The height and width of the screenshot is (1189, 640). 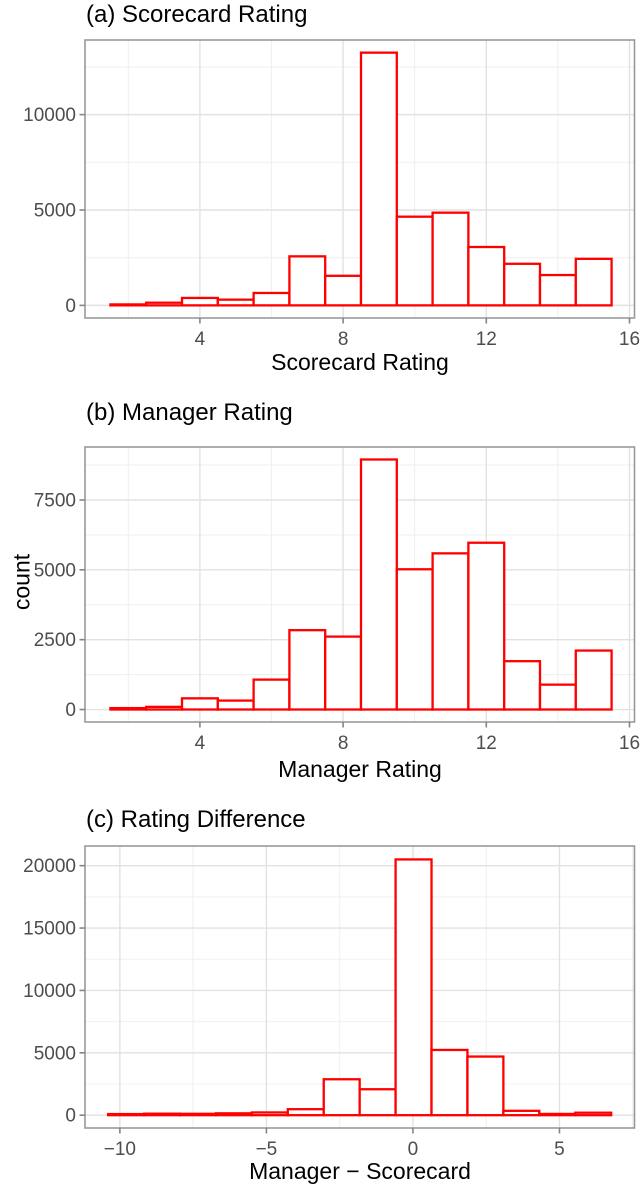 I want to click on x-axis-tick-label: −5, so click(x=267, y=1149).